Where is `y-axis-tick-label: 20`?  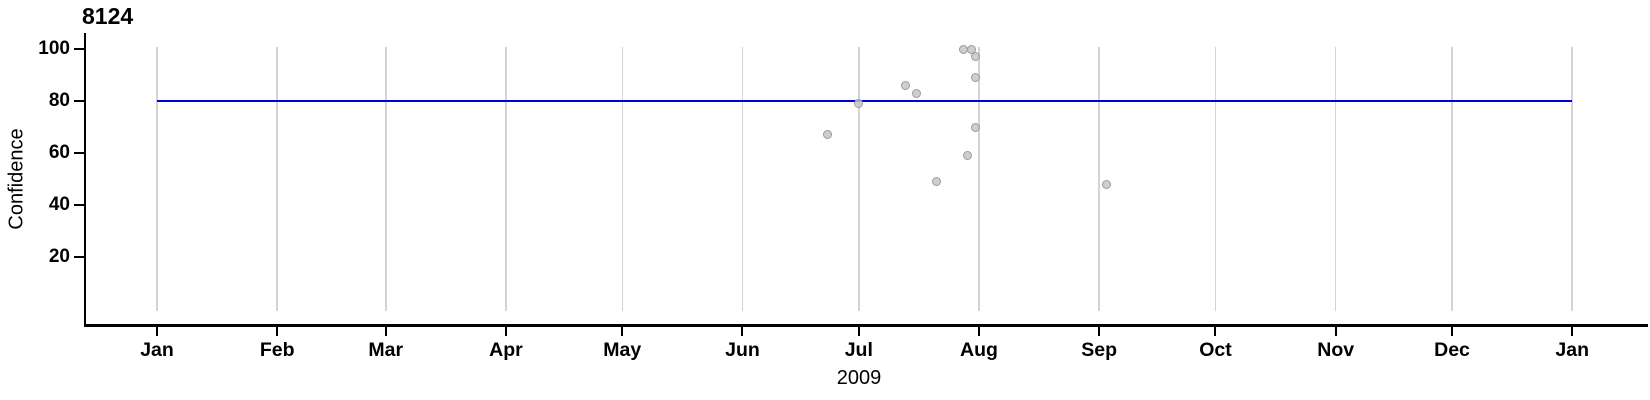 y-axis-tick-label: 20 is located at coordinates (59, 256).